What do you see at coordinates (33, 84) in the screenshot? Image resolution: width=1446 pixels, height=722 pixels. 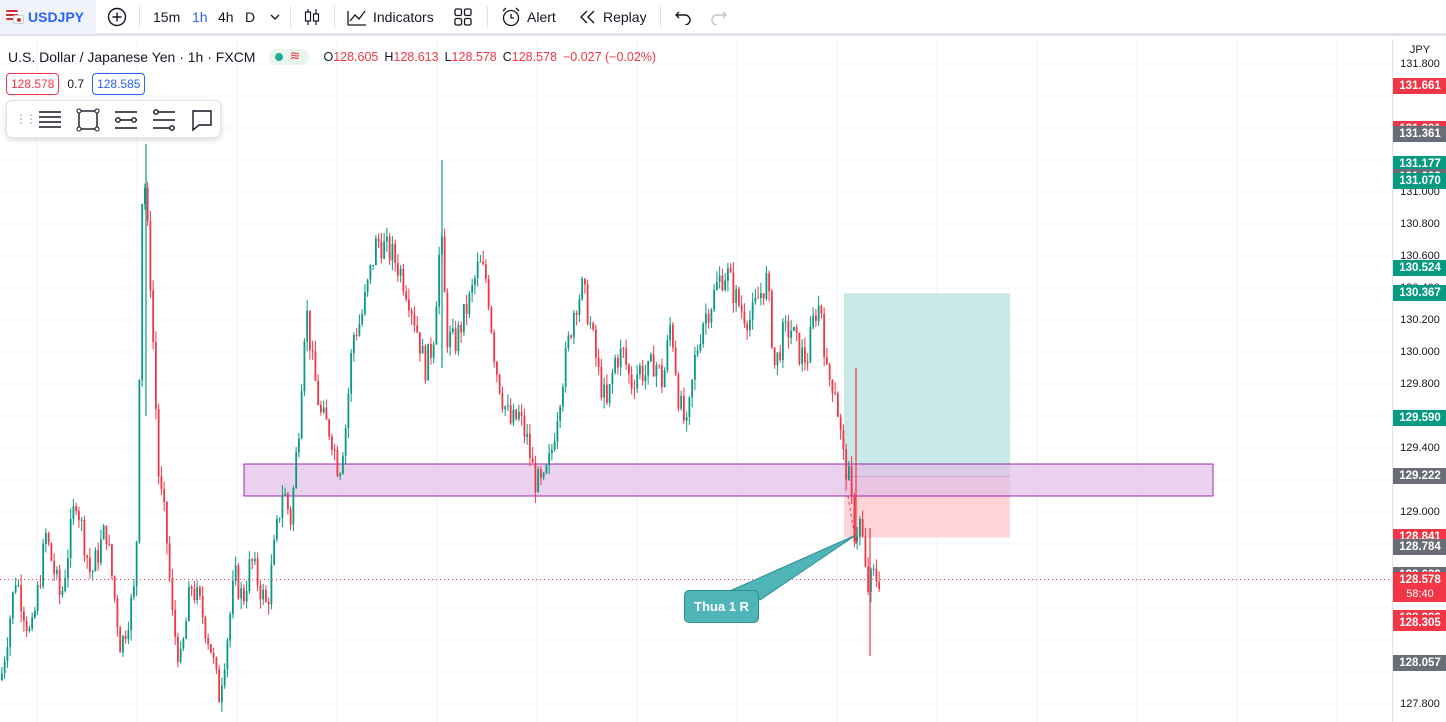 I see `sell-price-button: 128.578` at bounding box center [33, 84].